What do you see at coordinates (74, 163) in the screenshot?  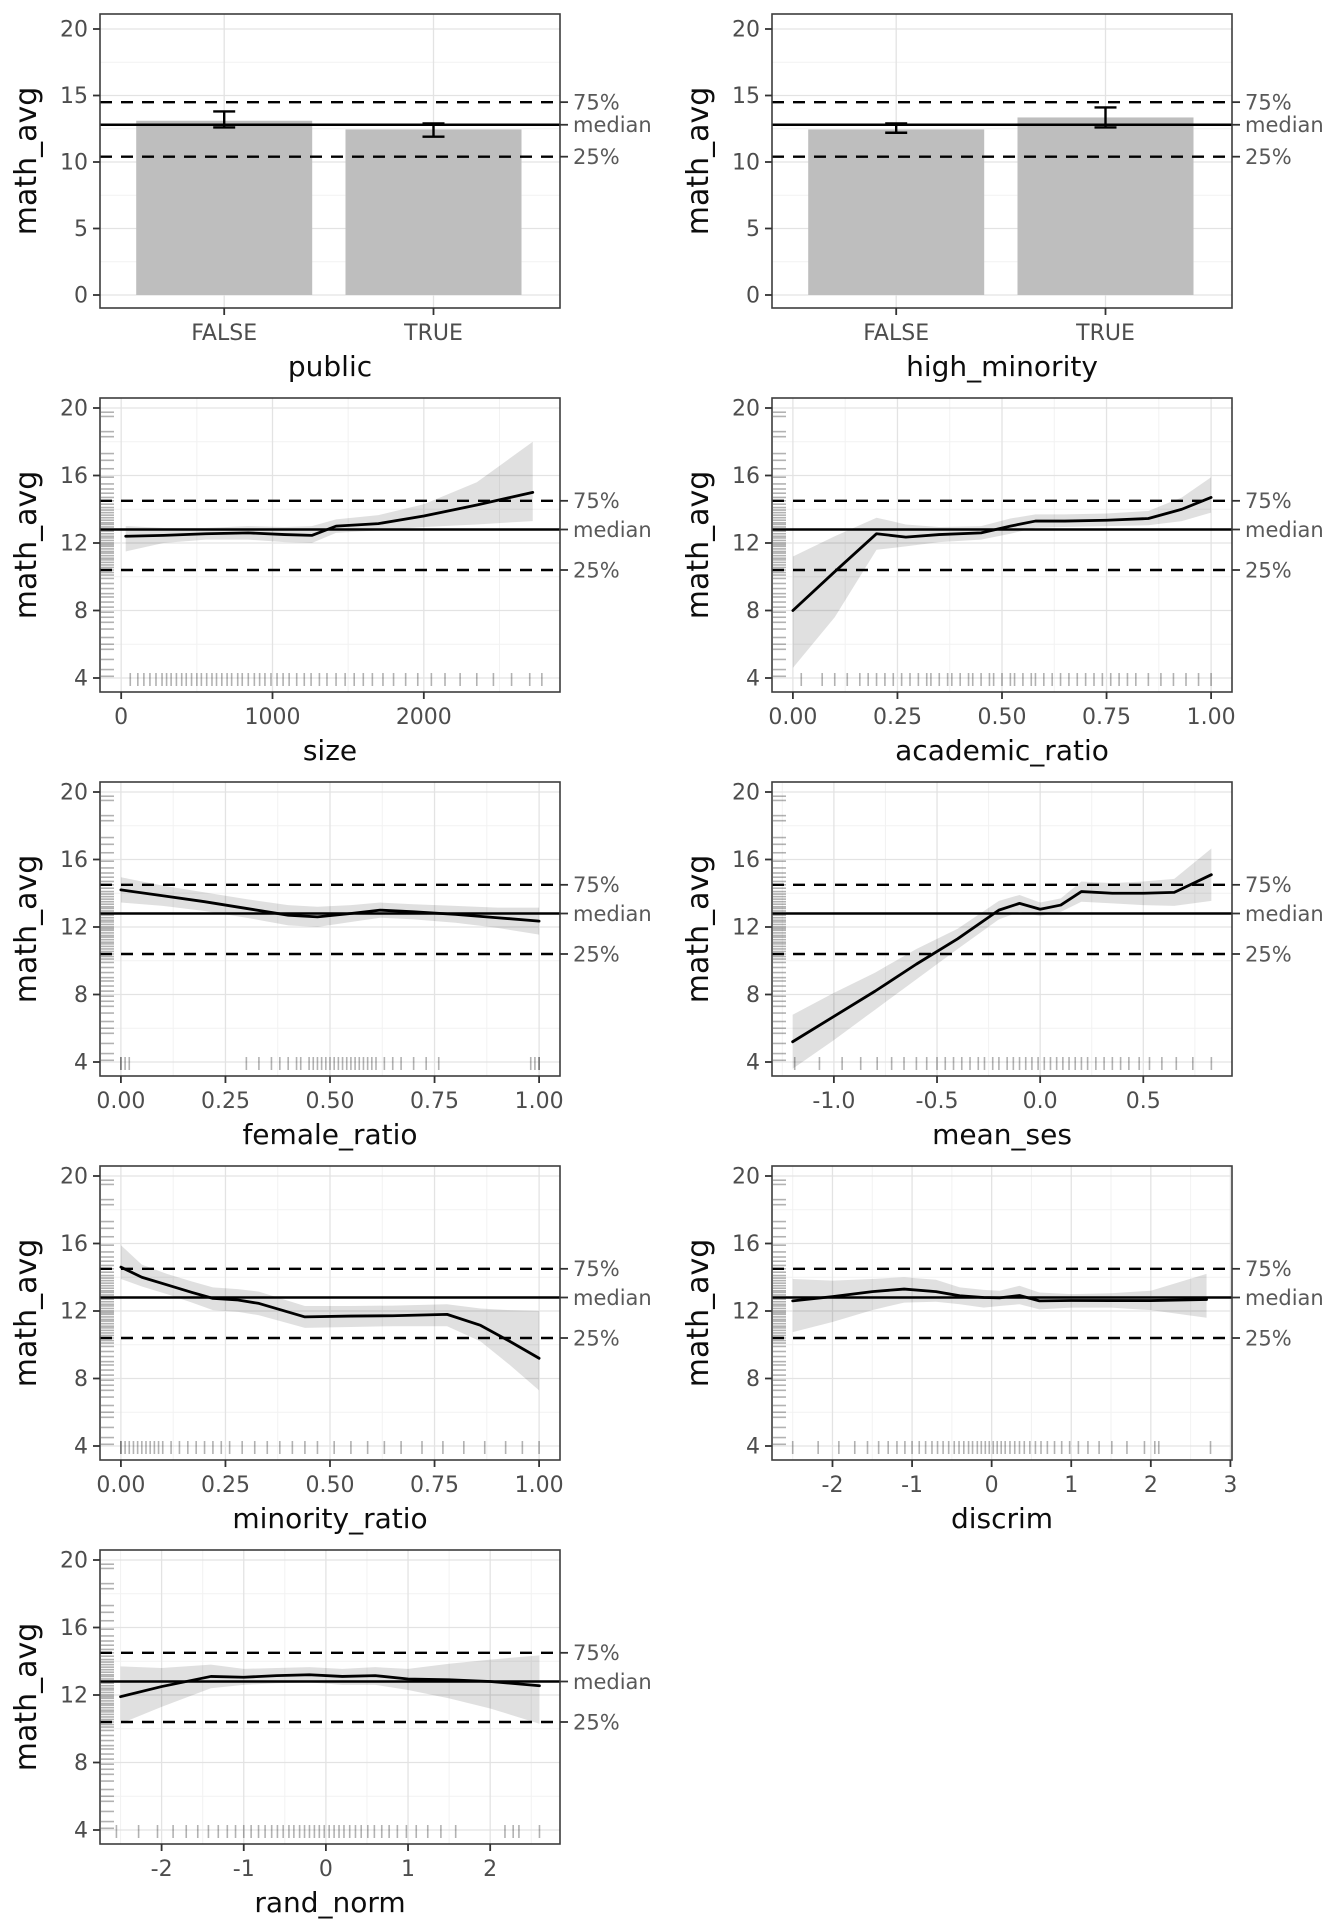 I see `y-tick-label: 10` at bounding box center [74, 163].